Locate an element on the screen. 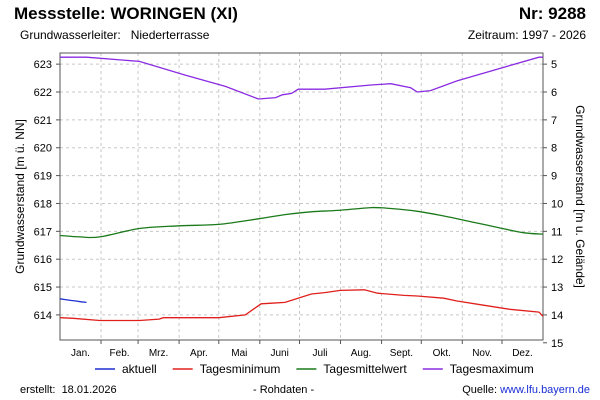 Image resolution: width=600 pixels, height=400 pixels. month-label: Feb. is located at coordinates (120, 353).